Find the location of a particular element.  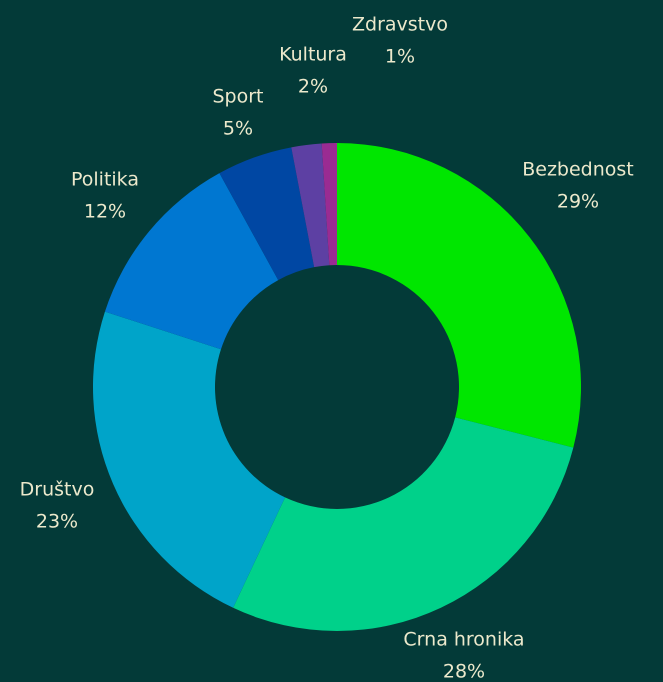

slice-label: Crna hronika is located at coordinates (463, 640).